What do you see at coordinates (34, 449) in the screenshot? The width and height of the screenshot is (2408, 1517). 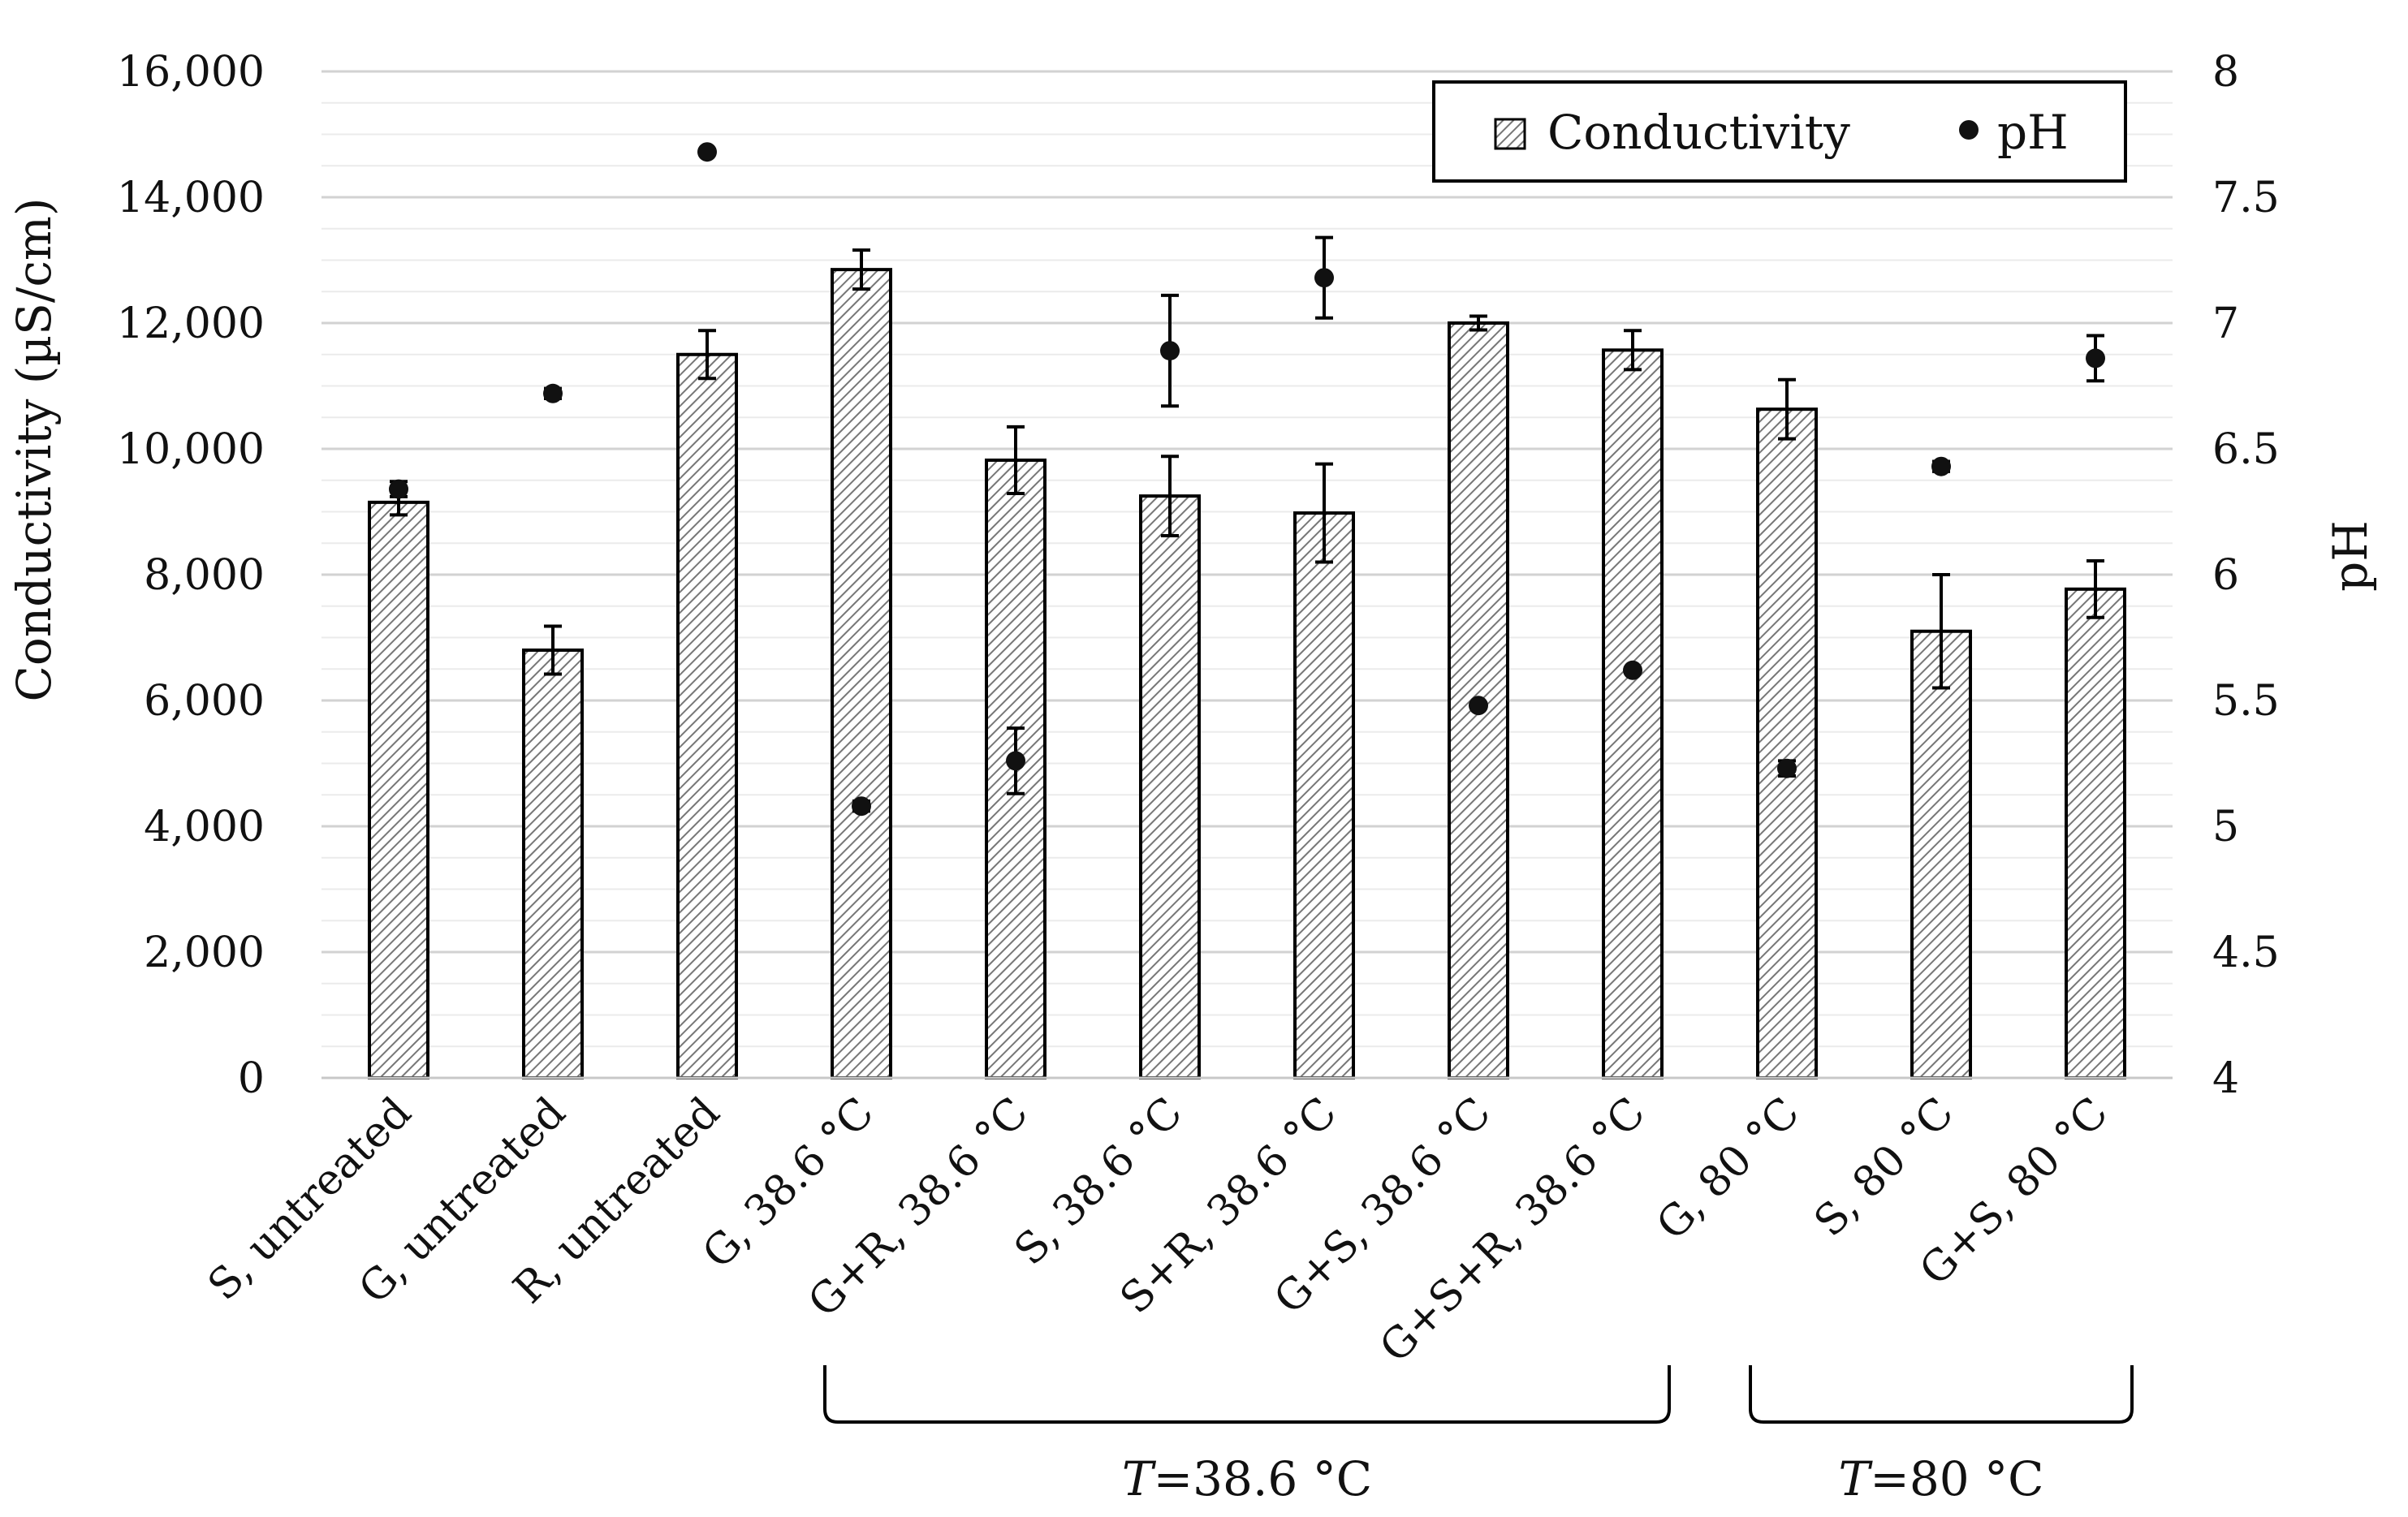 I see `y-axis-title: Conductivity (µS/cm)` at bounding box center [34, 449].